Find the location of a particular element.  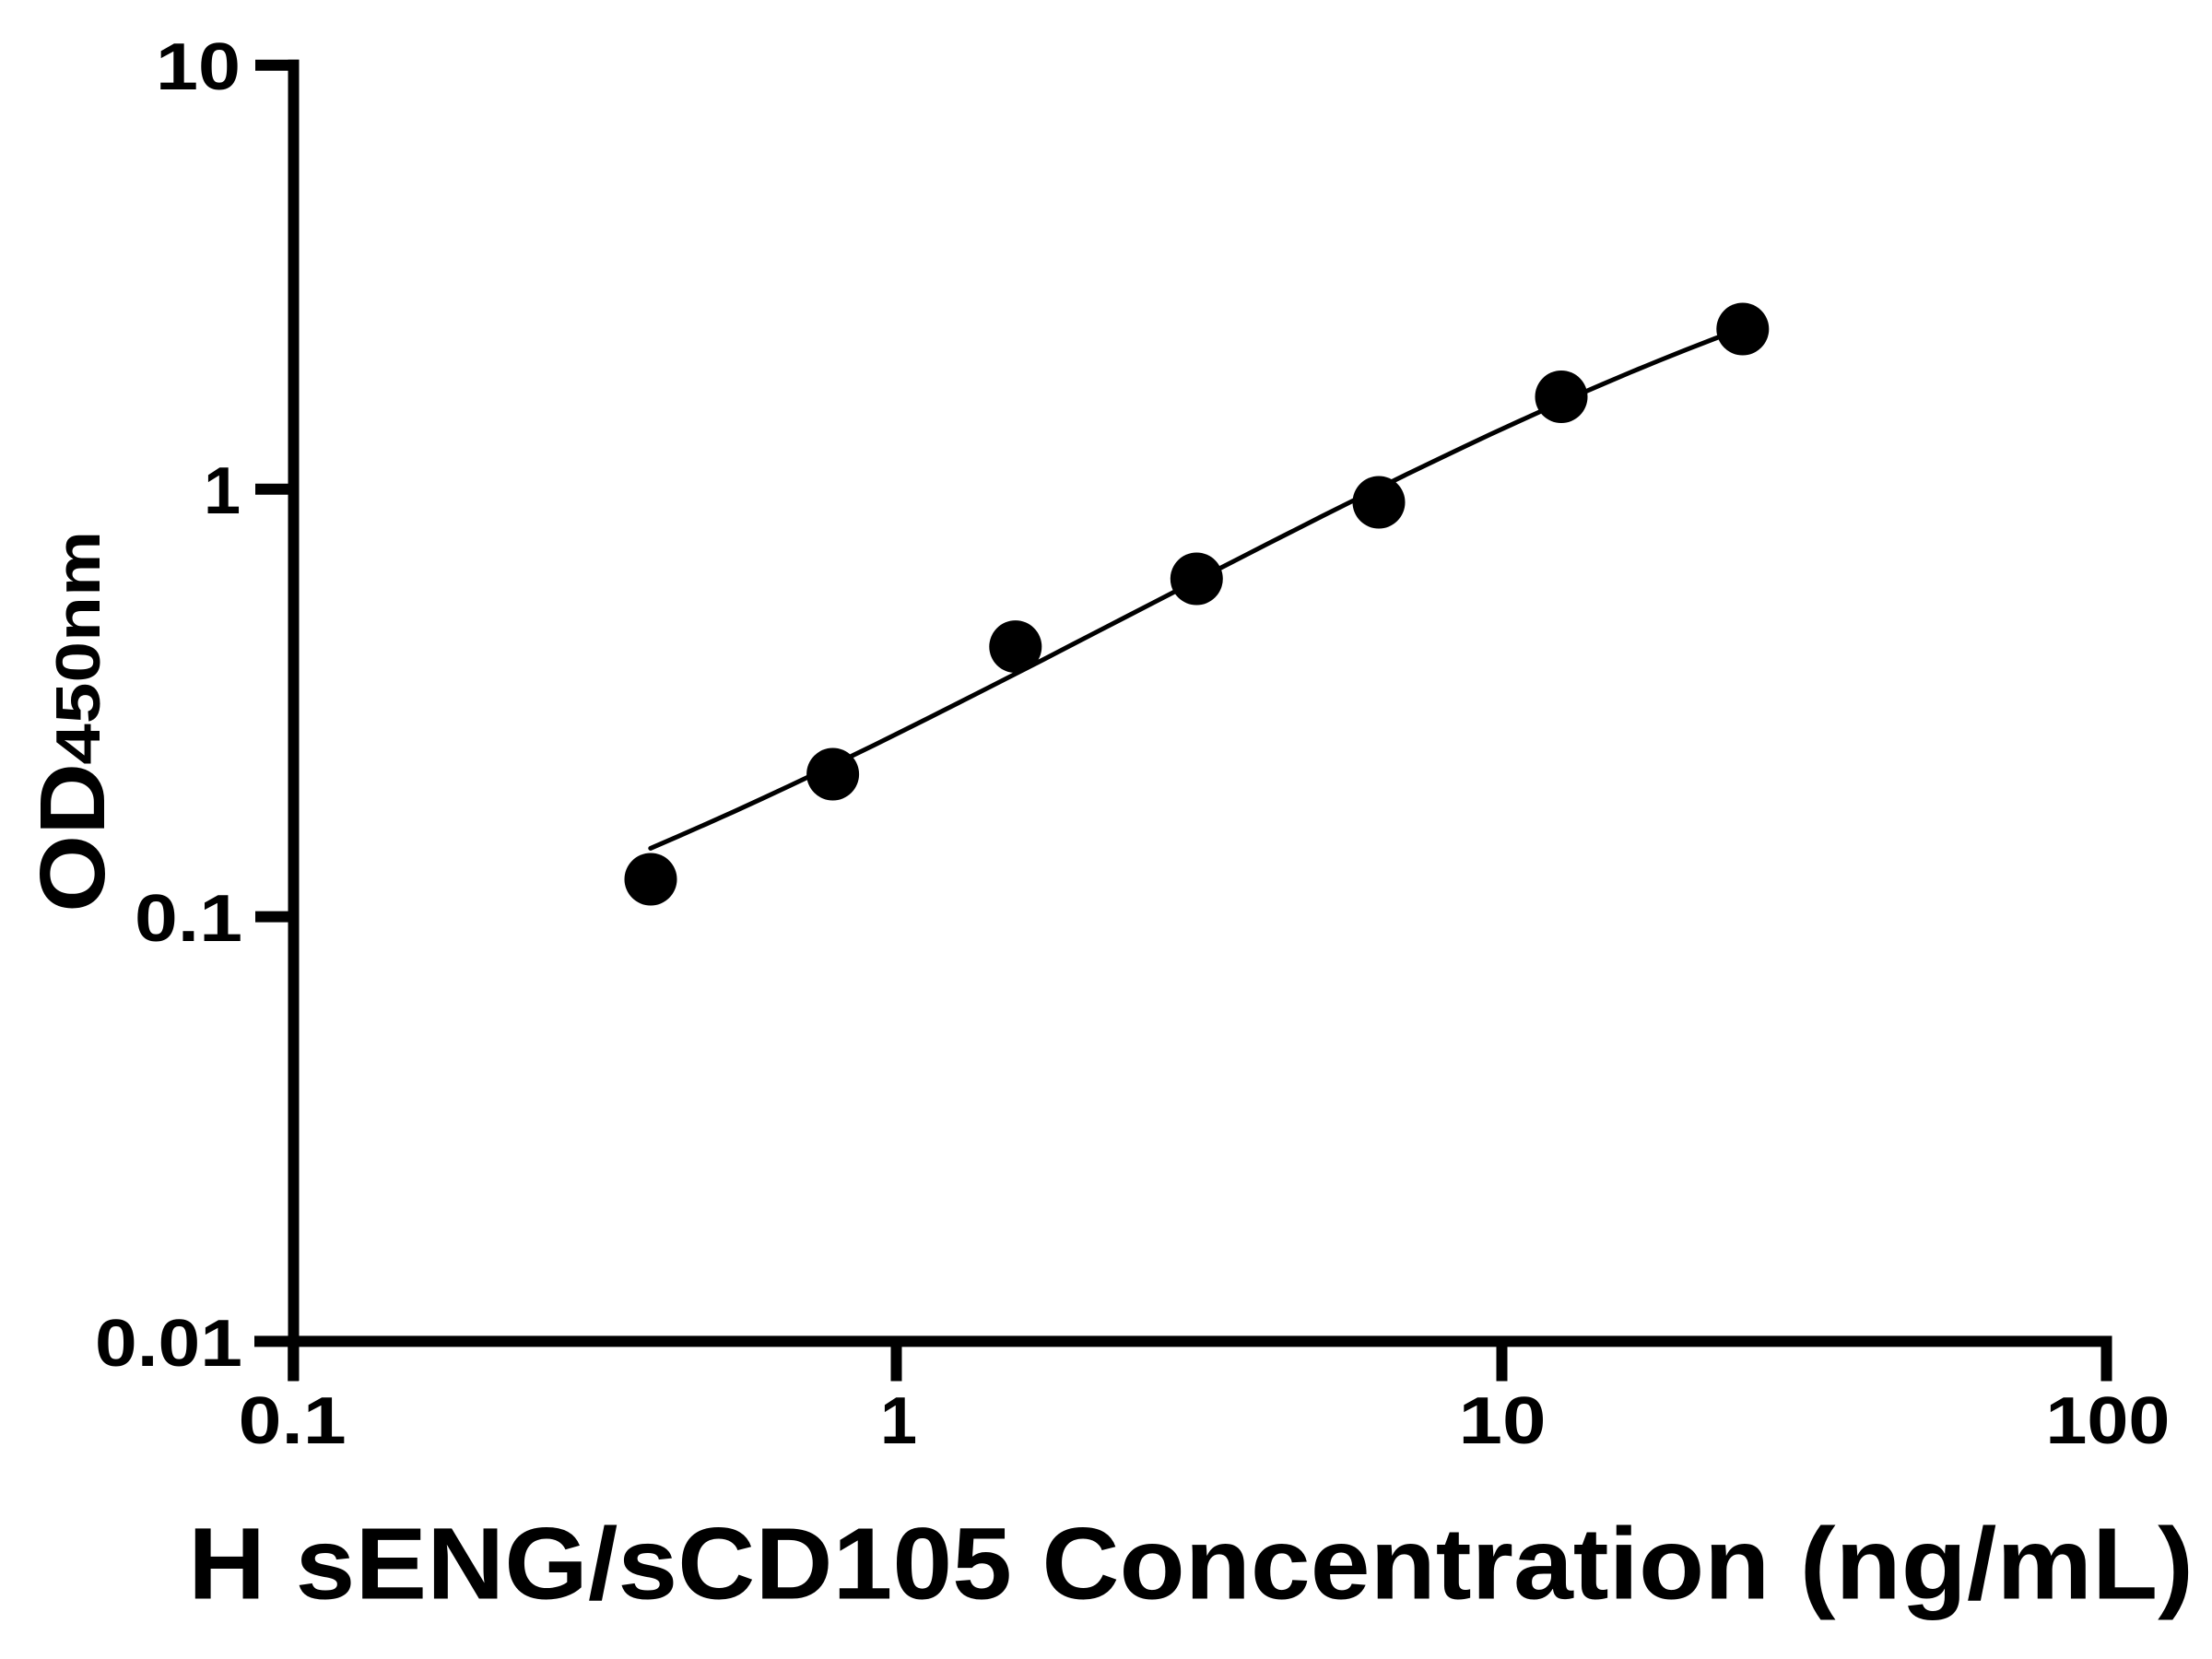

svg-text: OD is located at coordinates (72, 837).